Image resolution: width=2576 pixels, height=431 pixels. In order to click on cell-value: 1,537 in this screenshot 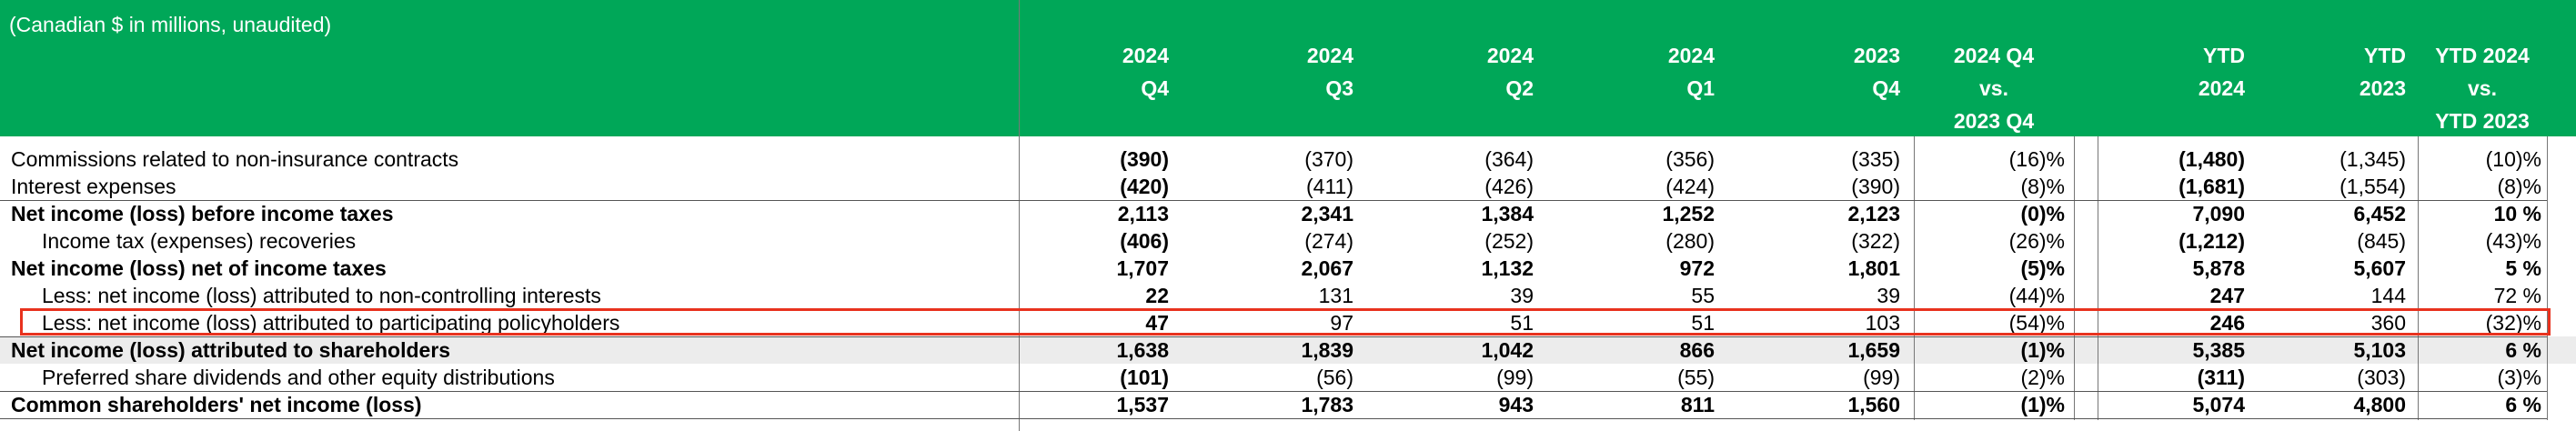, I will do `click(1142, 404)`.